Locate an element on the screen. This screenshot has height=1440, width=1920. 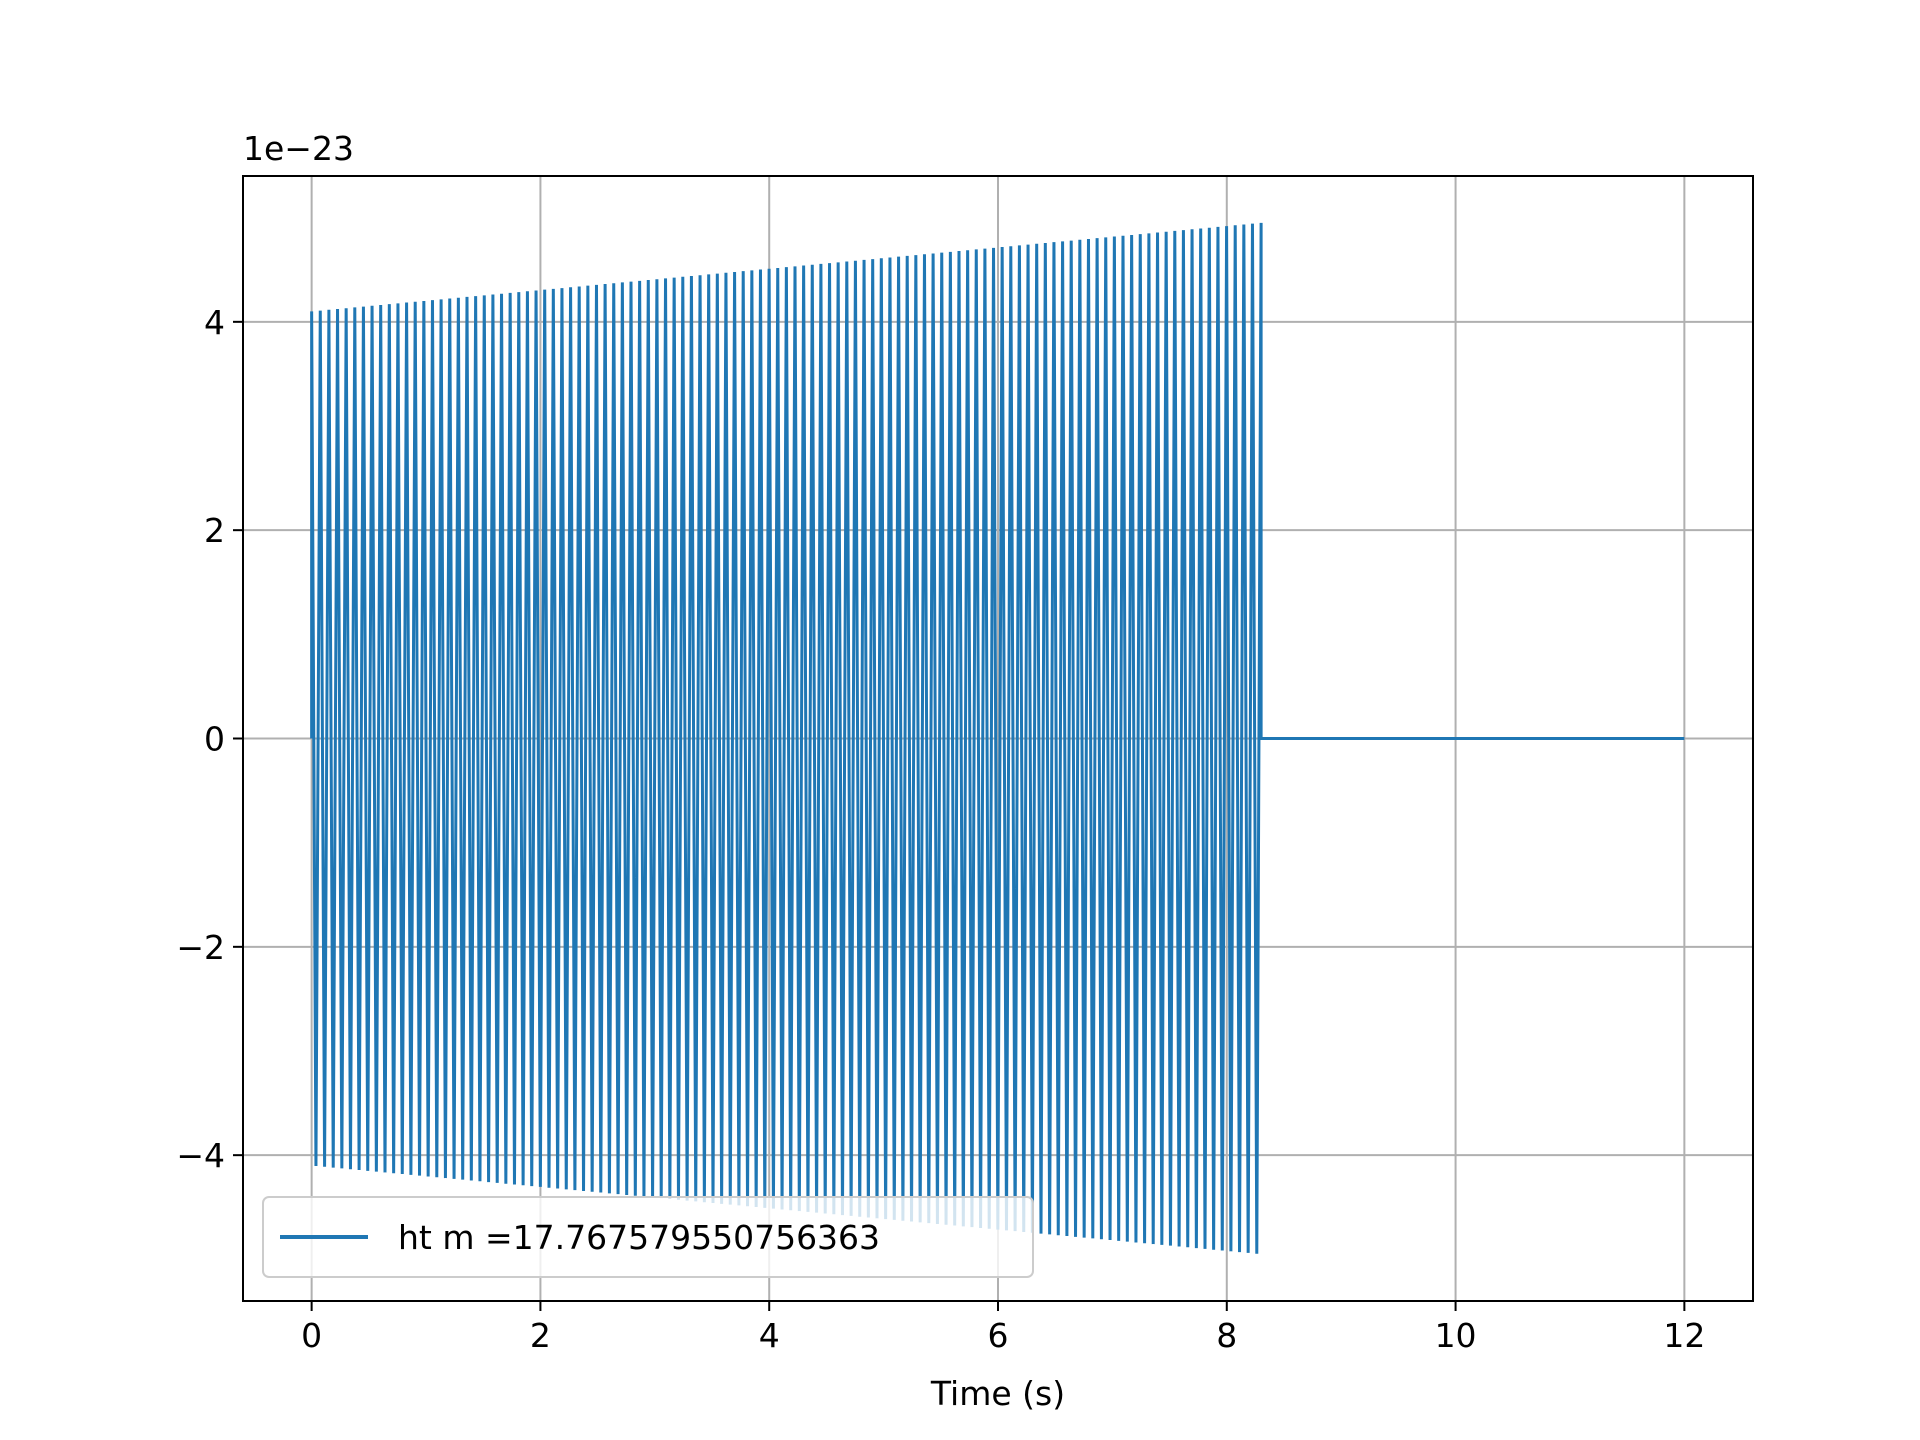
x-tick-label: 8 is located at coordinates (1226, 1335).